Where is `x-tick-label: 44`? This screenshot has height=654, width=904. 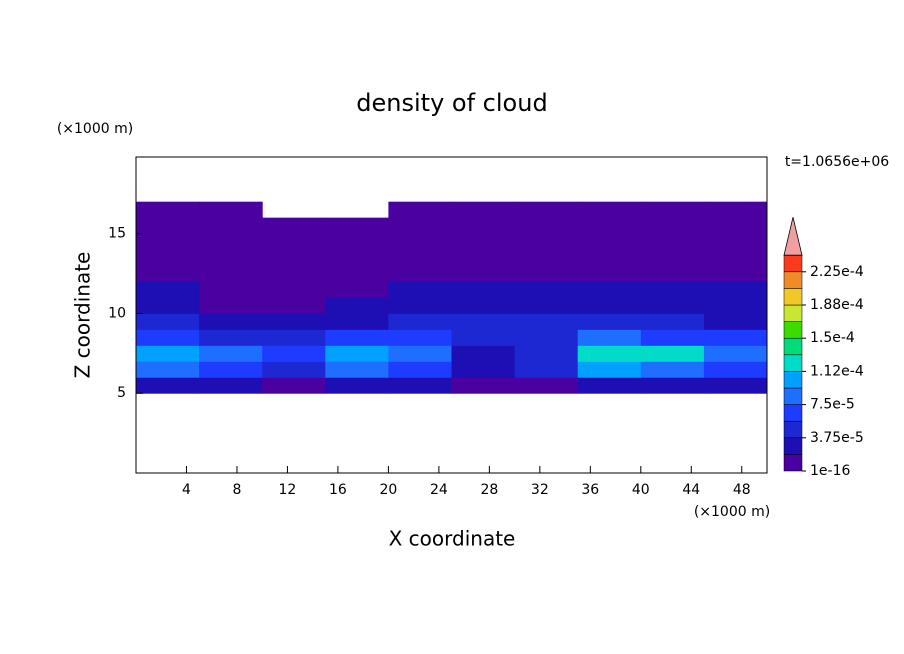
x-tick-label: 44 is located at coordinates (691, 490).